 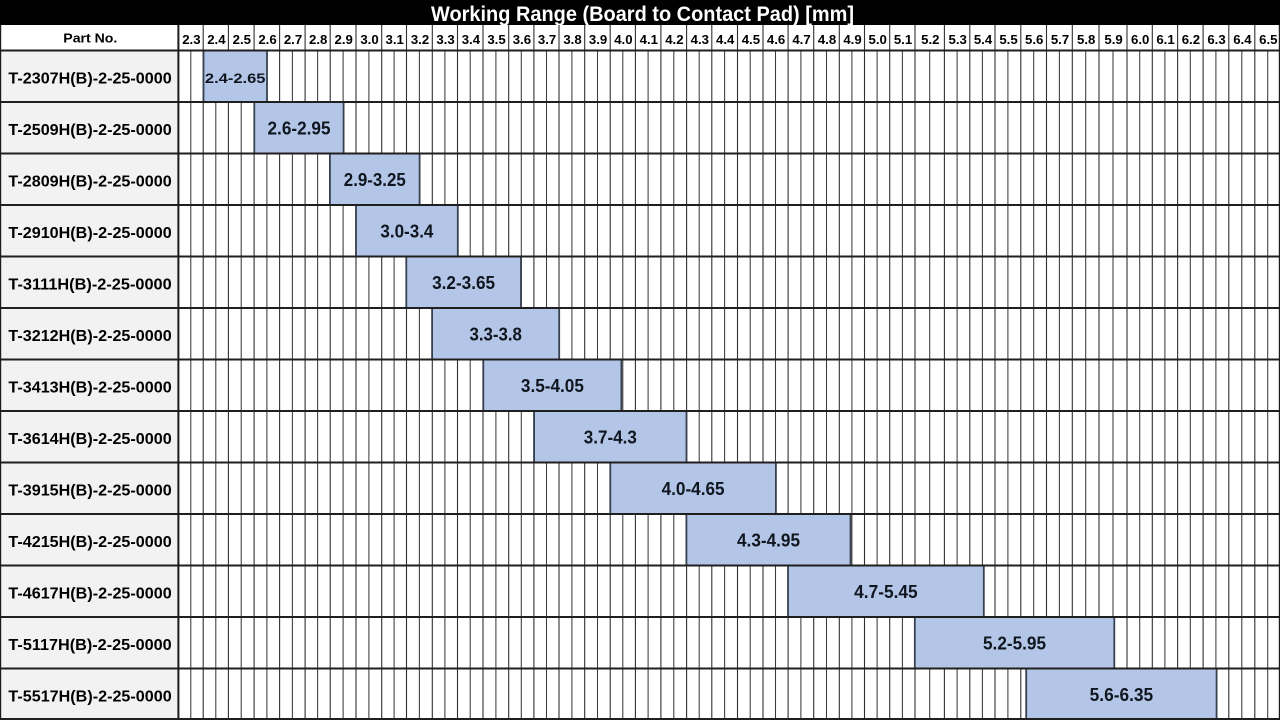 I want to click on svg-text: T-4617H(B)-2-25-0000, so click(x=89, y=593).